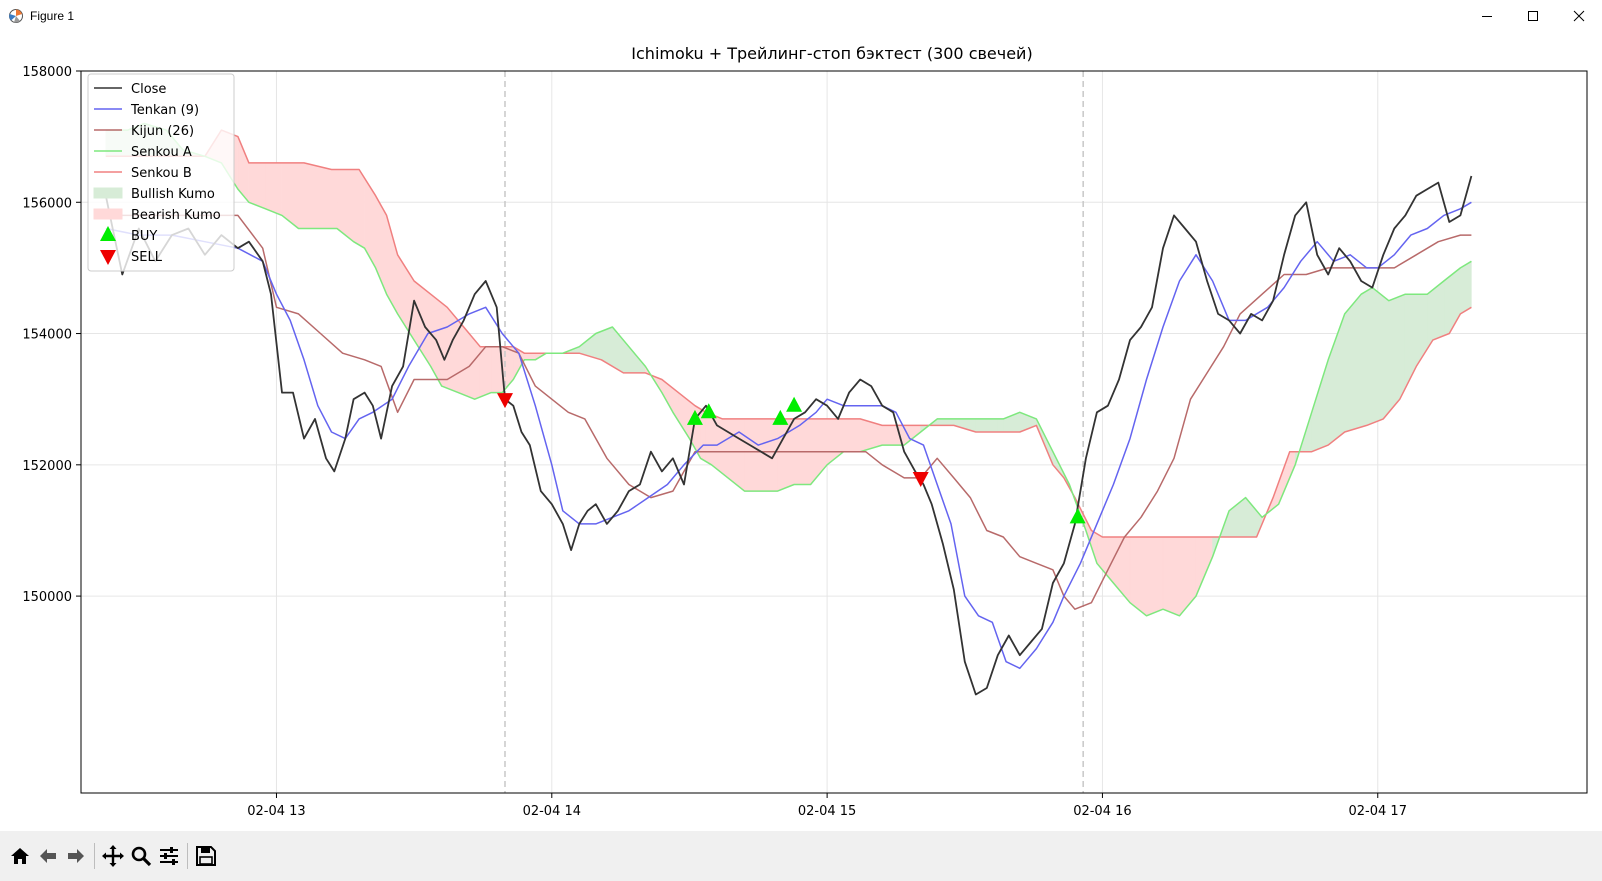 This screenshot has height=881, width=1602. I want to click on legend-box, so click(161, 172).